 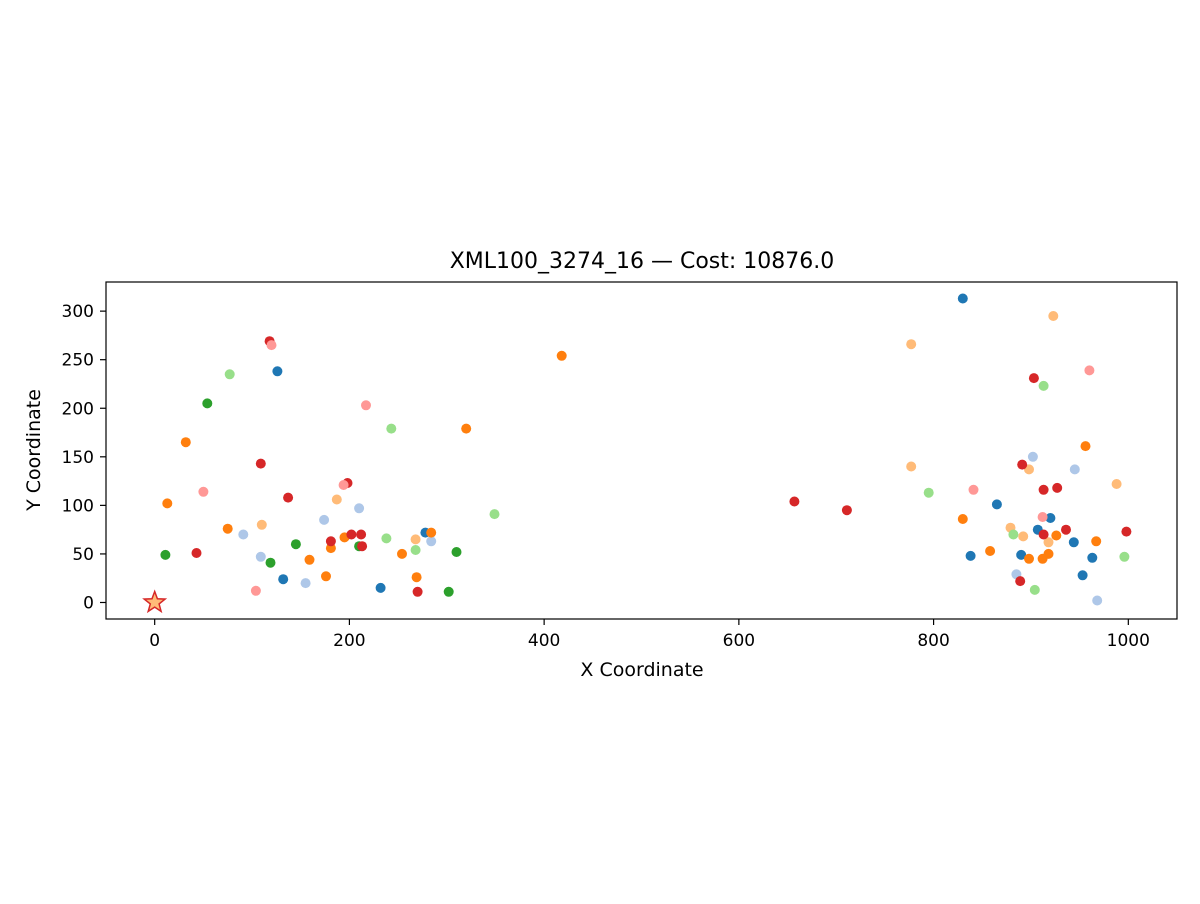 I want to click on x-tick-label: 800, so click(x=933, y=641).